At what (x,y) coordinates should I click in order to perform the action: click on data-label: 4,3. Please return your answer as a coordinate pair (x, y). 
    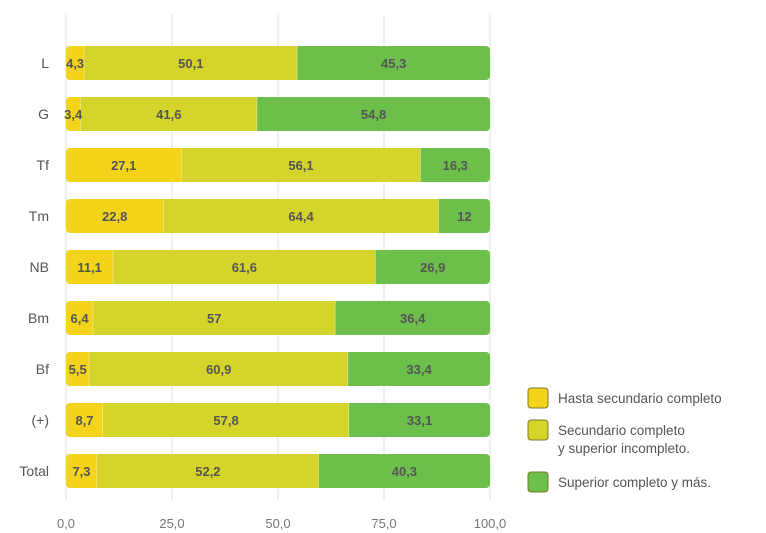
    Looking at the image, I should click on (75, 63).